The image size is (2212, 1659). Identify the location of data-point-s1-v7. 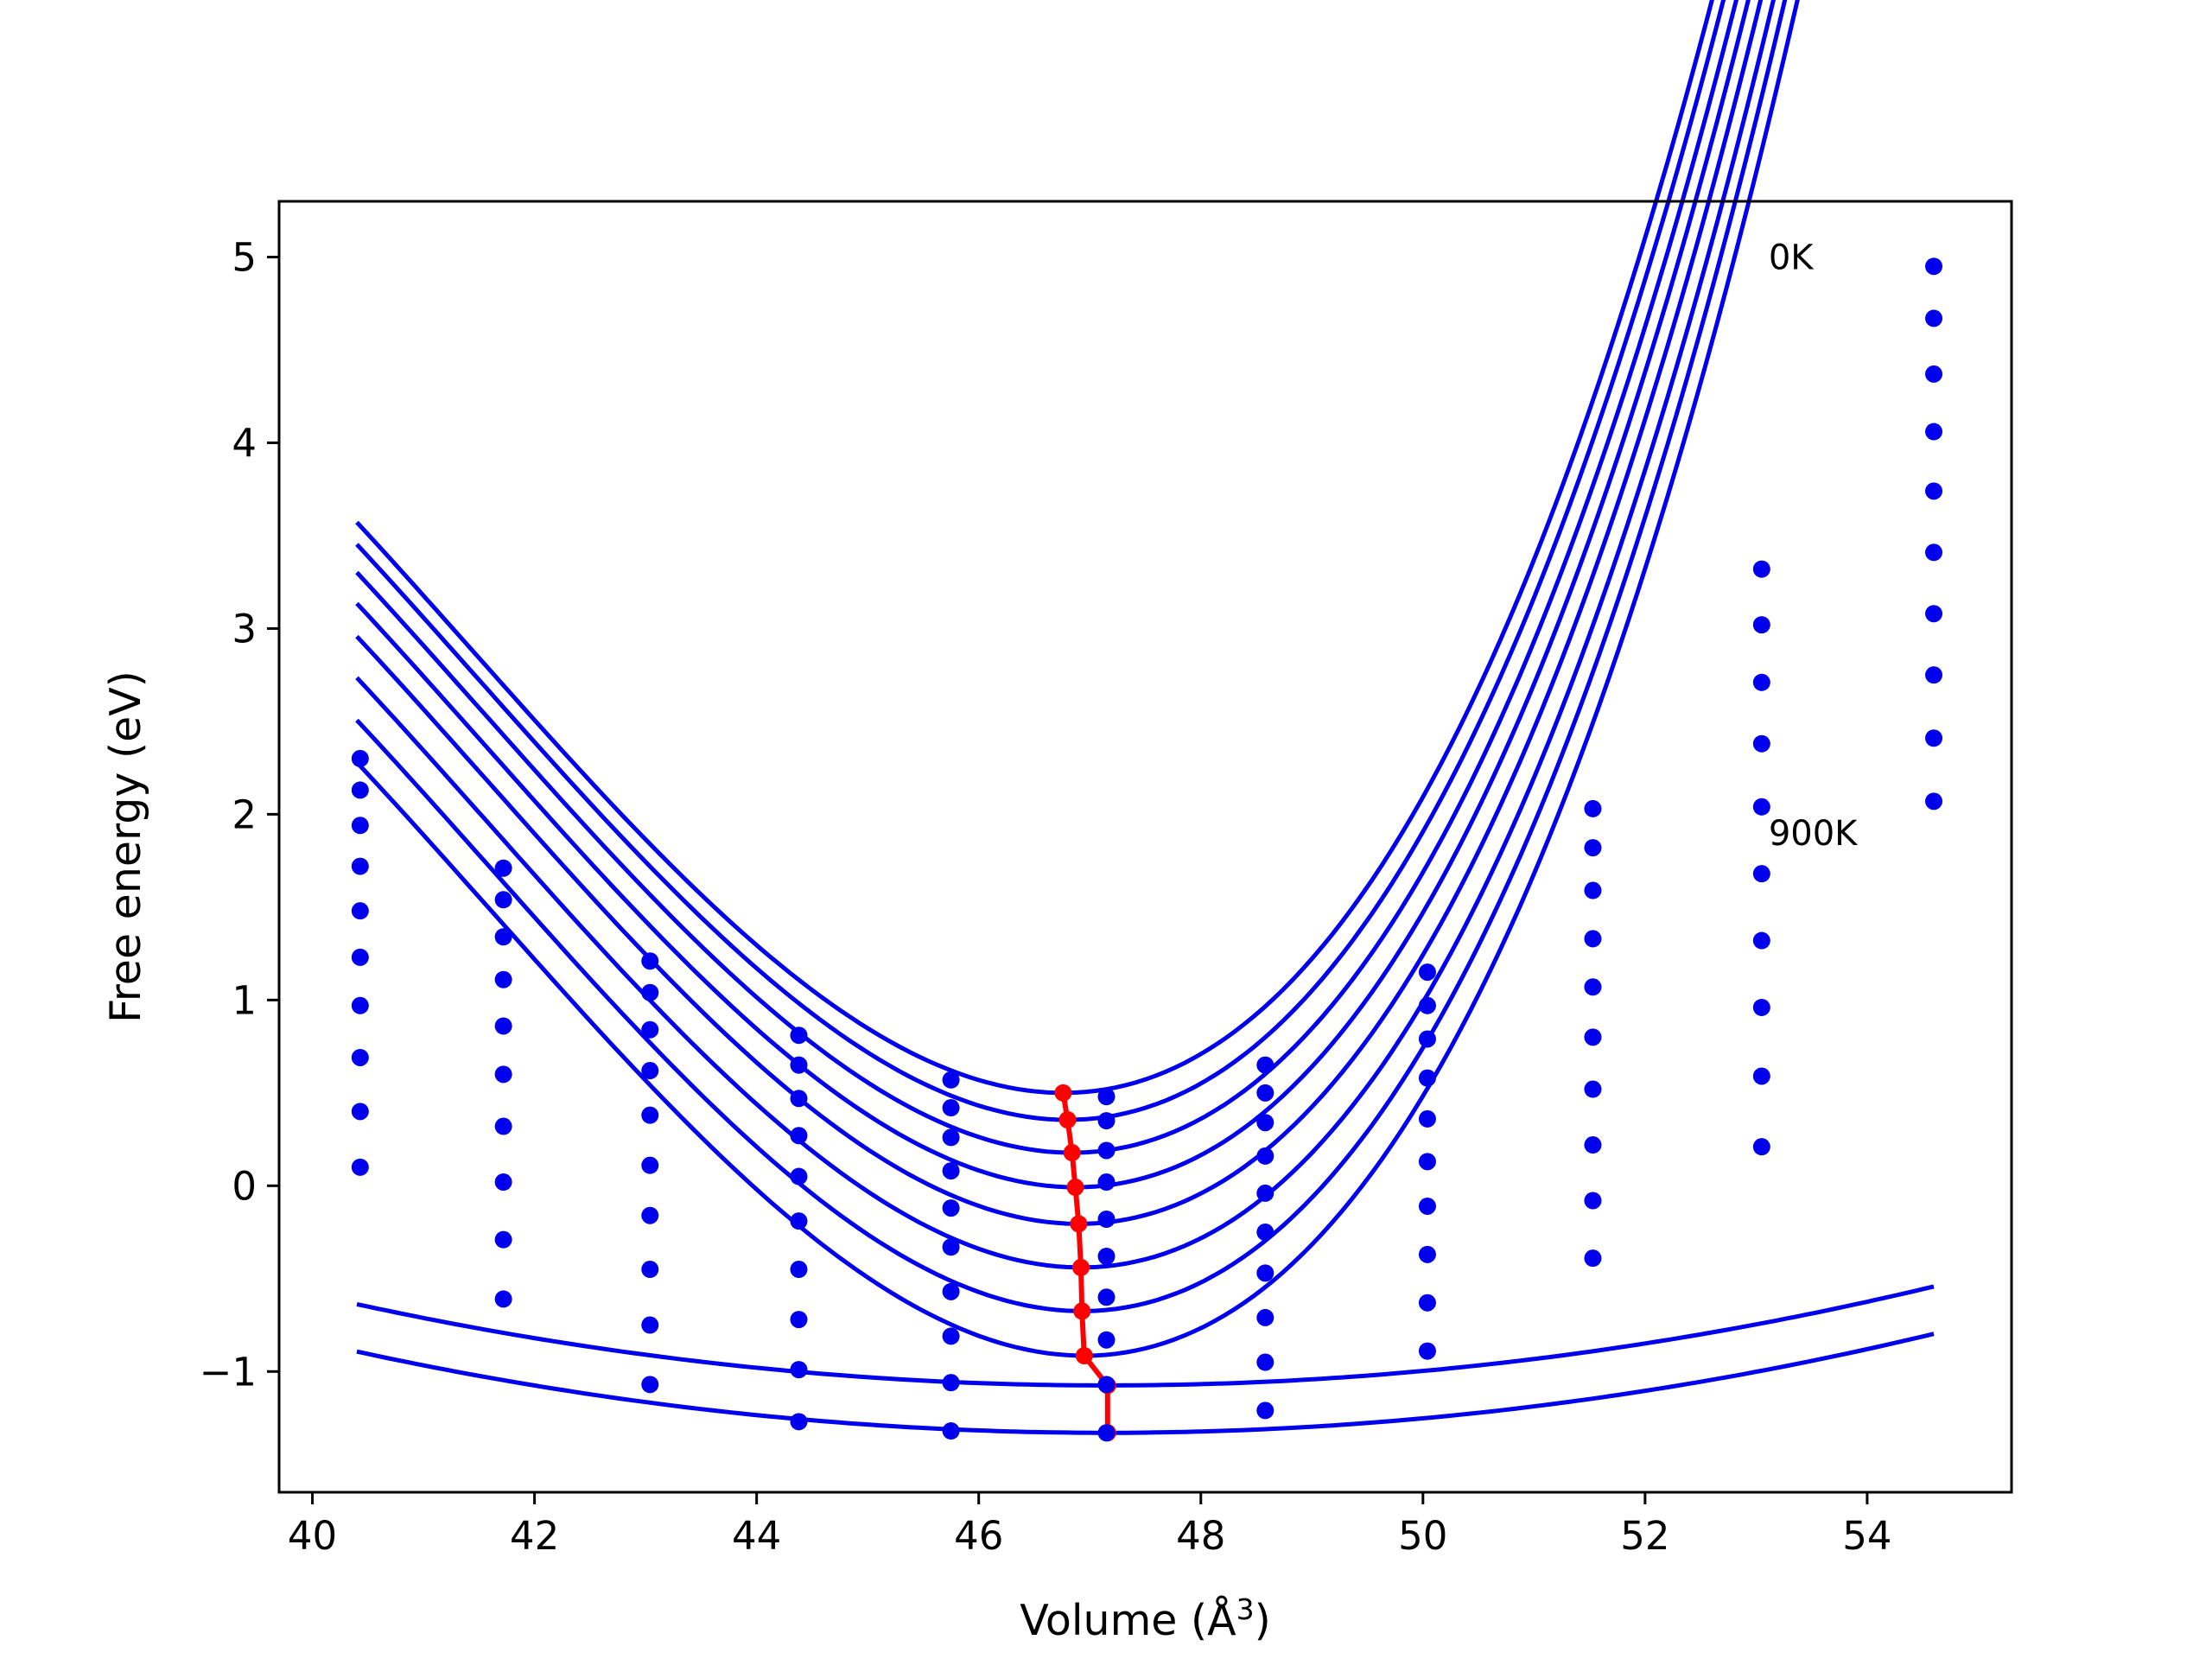
(1265, 1065).